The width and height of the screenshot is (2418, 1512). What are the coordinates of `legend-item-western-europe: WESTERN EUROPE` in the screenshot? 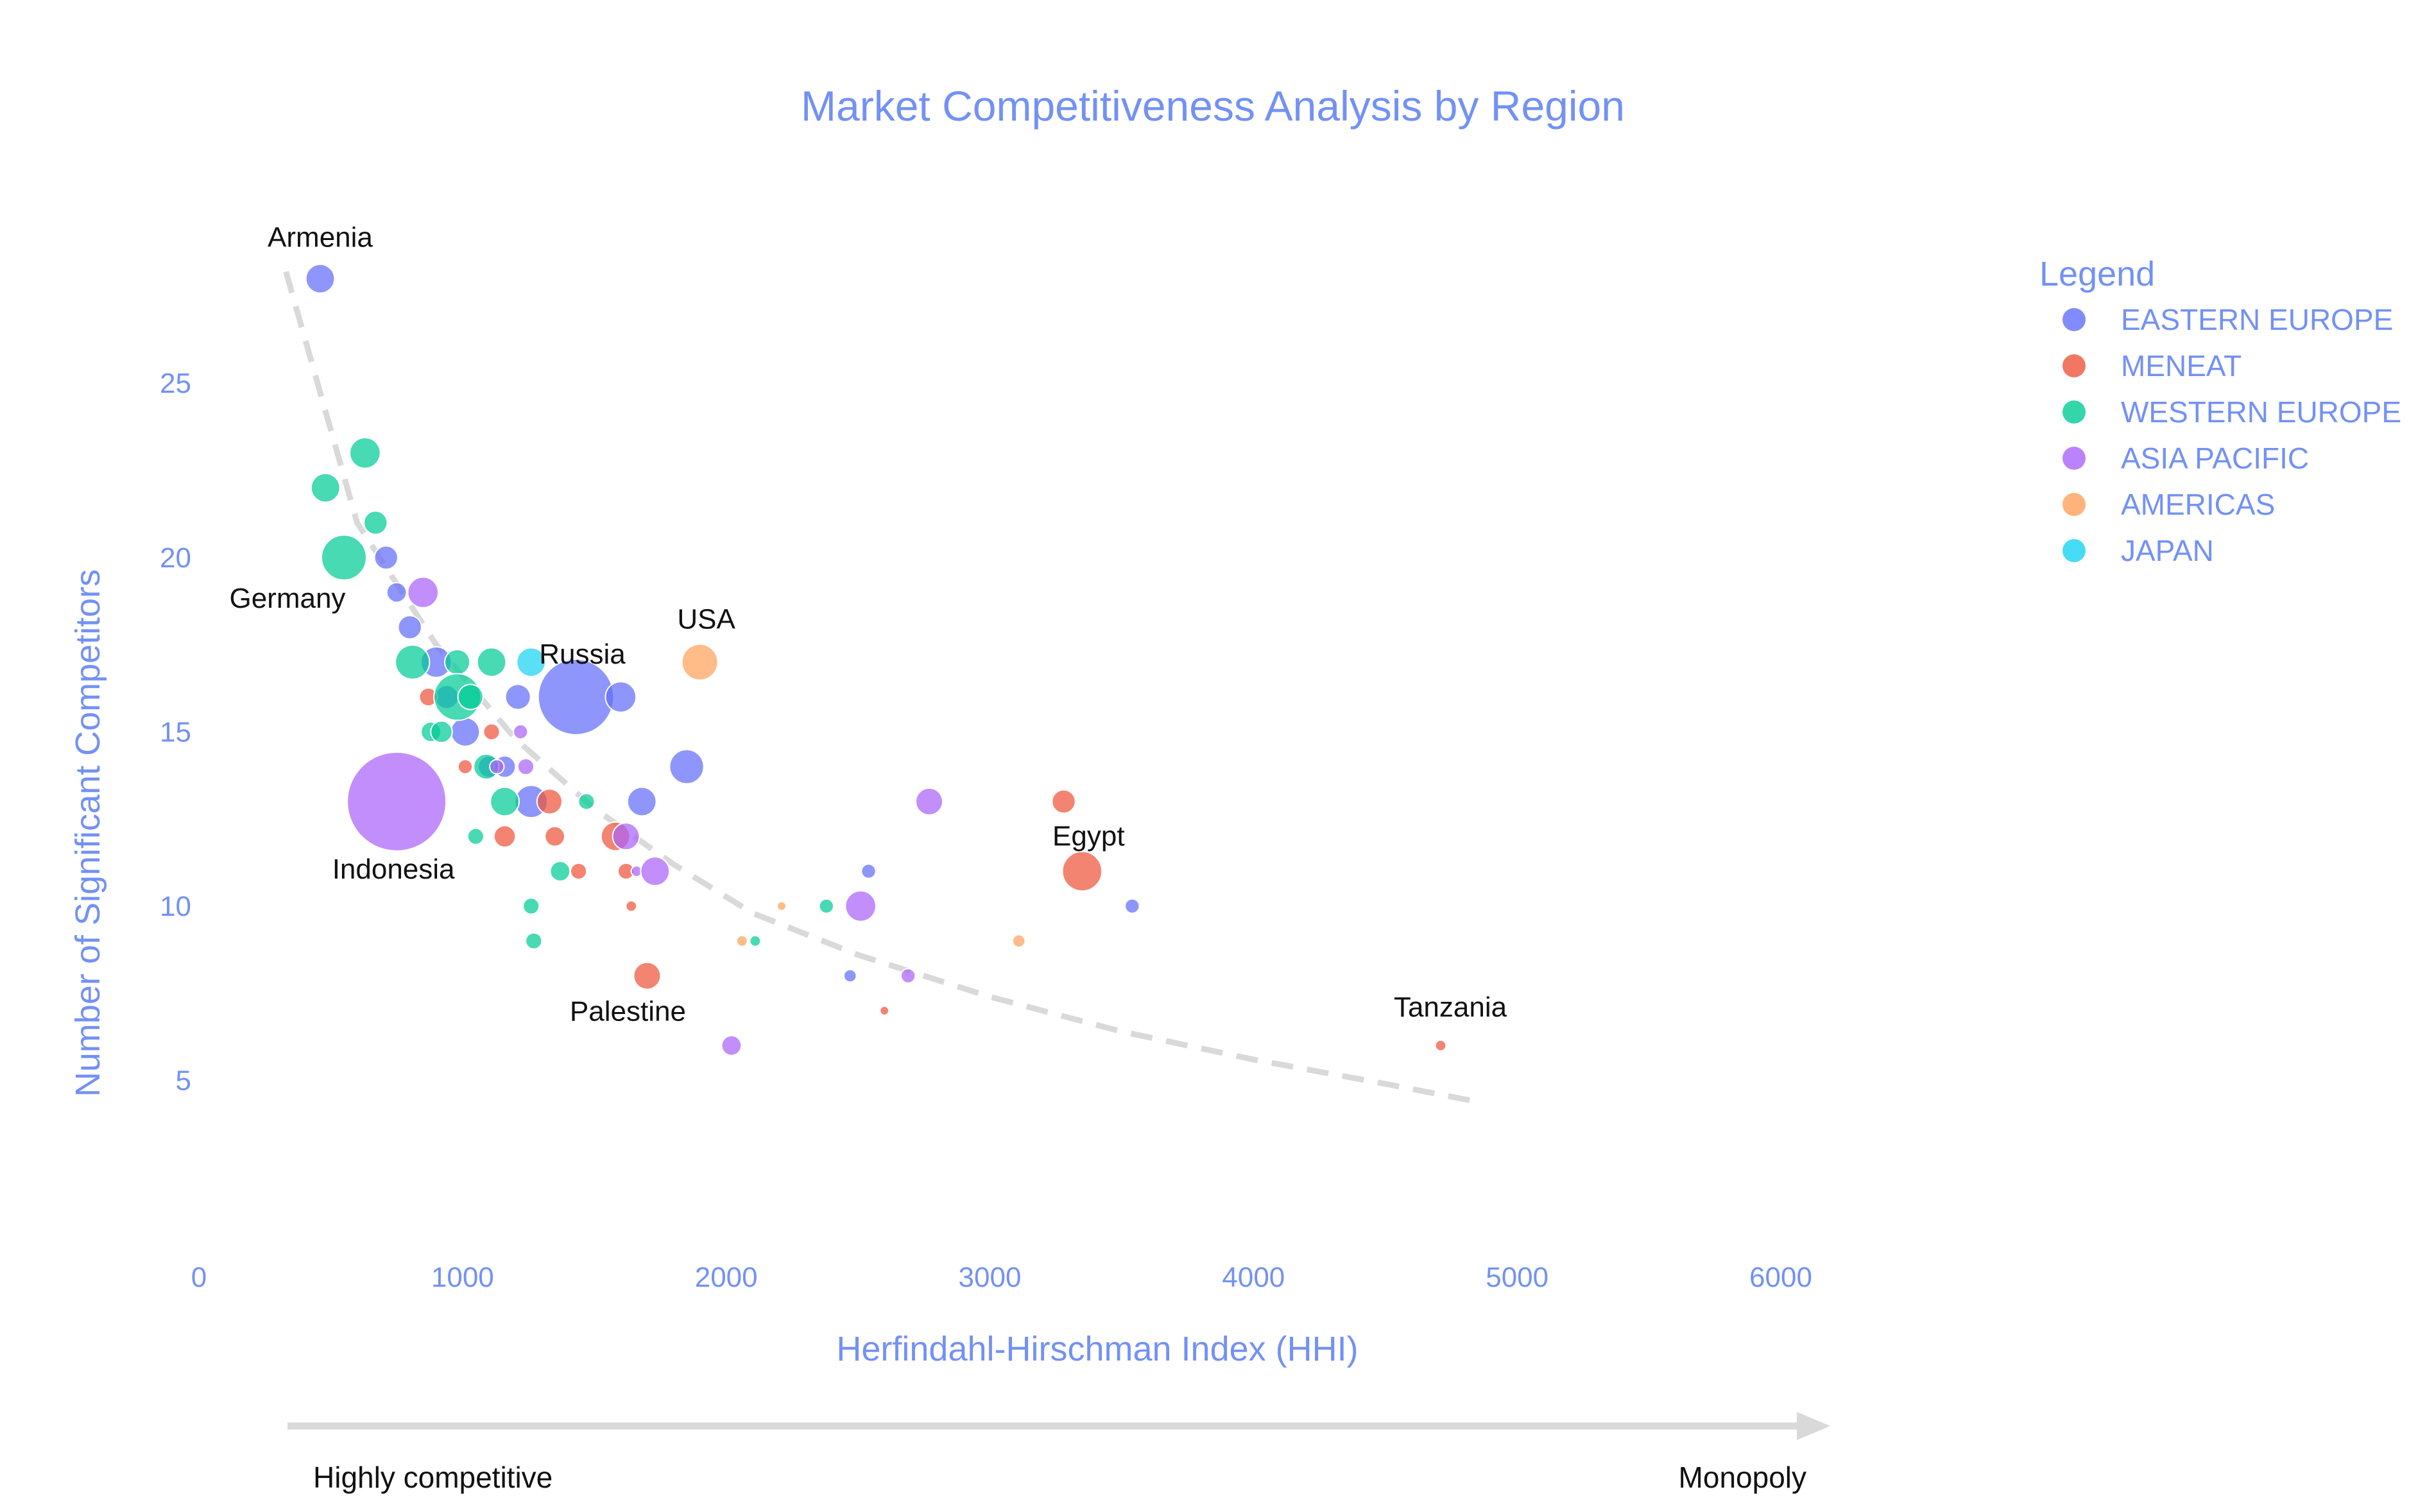 It's located at (2232, 412).